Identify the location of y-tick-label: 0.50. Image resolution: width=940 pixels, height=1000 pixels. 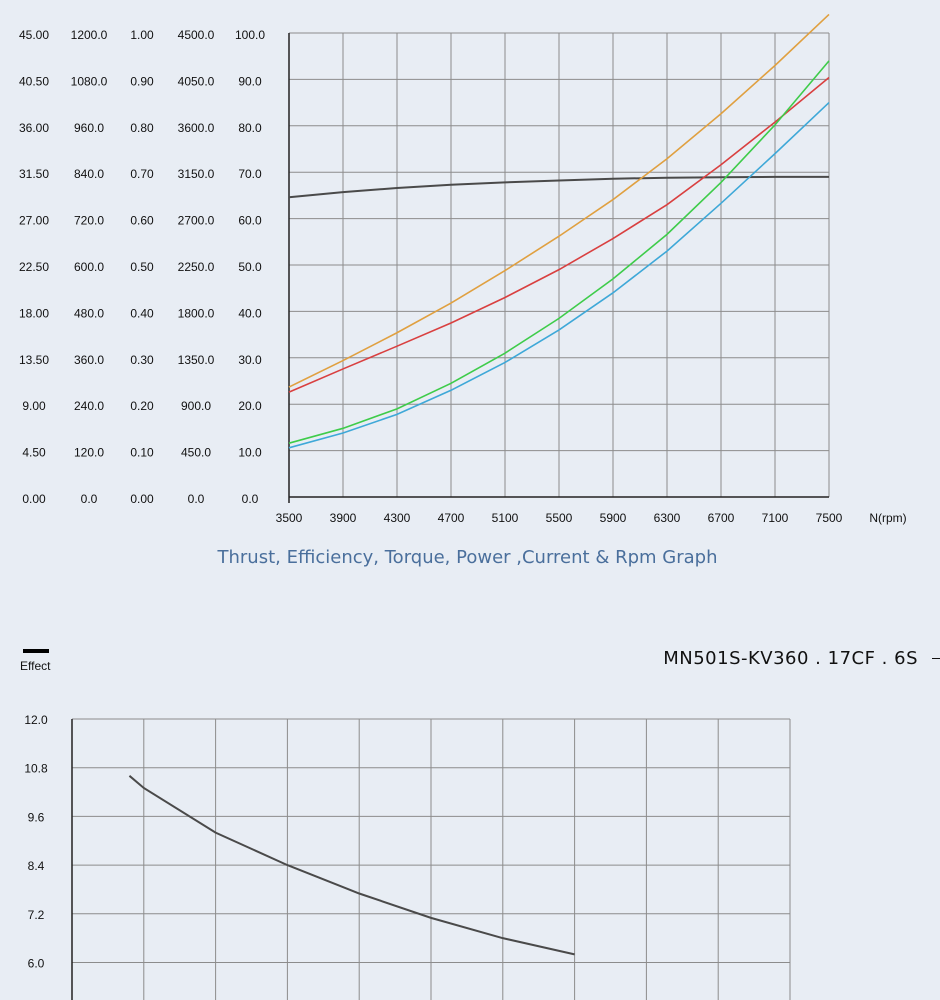
(142, 267).